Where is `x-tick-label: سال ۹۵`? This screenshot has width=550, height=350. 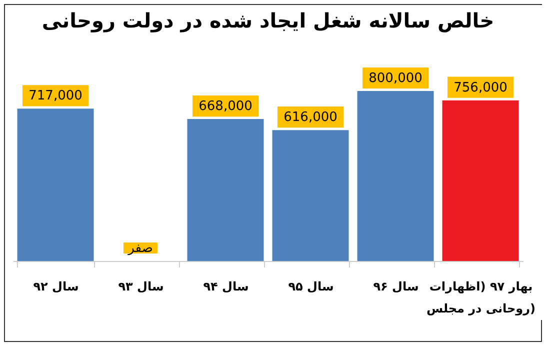 x-tick-label: سال ۹۵ is located at coordinates (311, 287).